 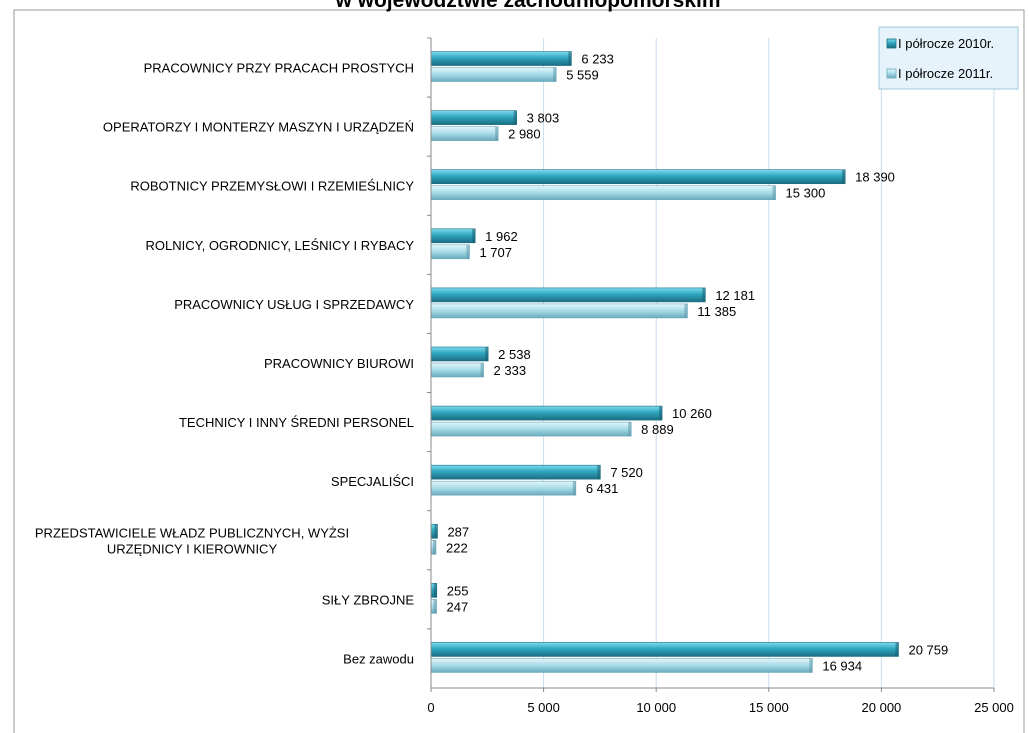 What do you see at coordinates (806, 193) in the screenshot?
I see `value-label-2011: 15 300` at bounding box center [806, 193].